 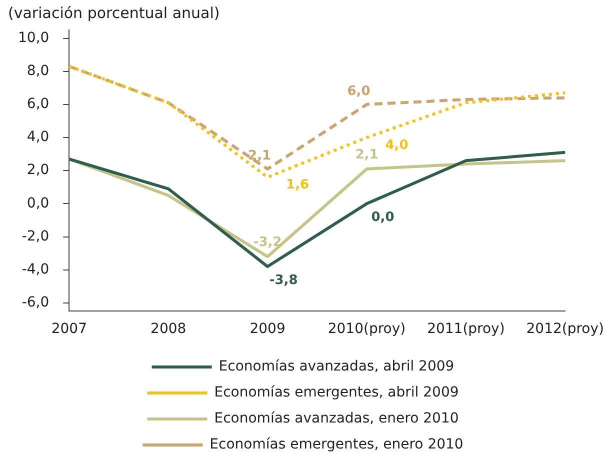 I want to click on x-tick-label: 2009, so click(x=268, y=329).